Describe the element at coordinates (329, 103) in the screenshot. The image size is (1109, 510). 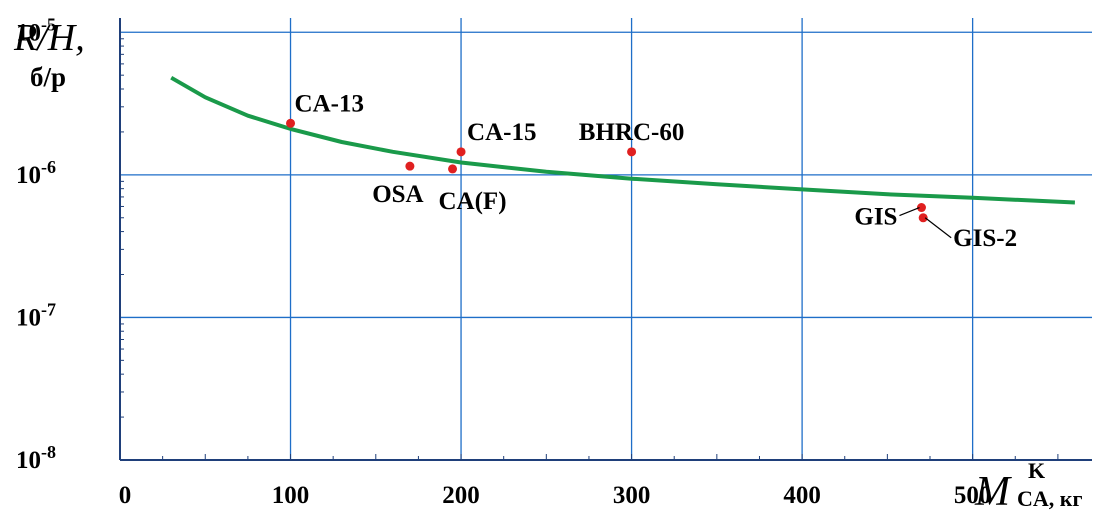
I see `point-label: CA-13` at that location.